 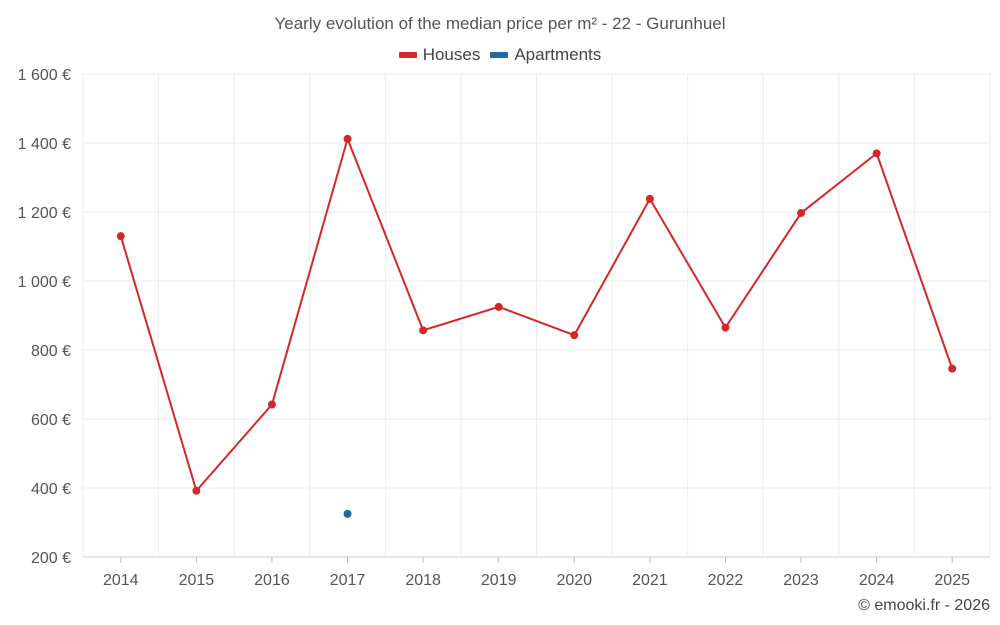 What do you see at coordinates (407, 55) in the screenshot?
I see `legend-swatch-houses` at bounding box center [407, 55].